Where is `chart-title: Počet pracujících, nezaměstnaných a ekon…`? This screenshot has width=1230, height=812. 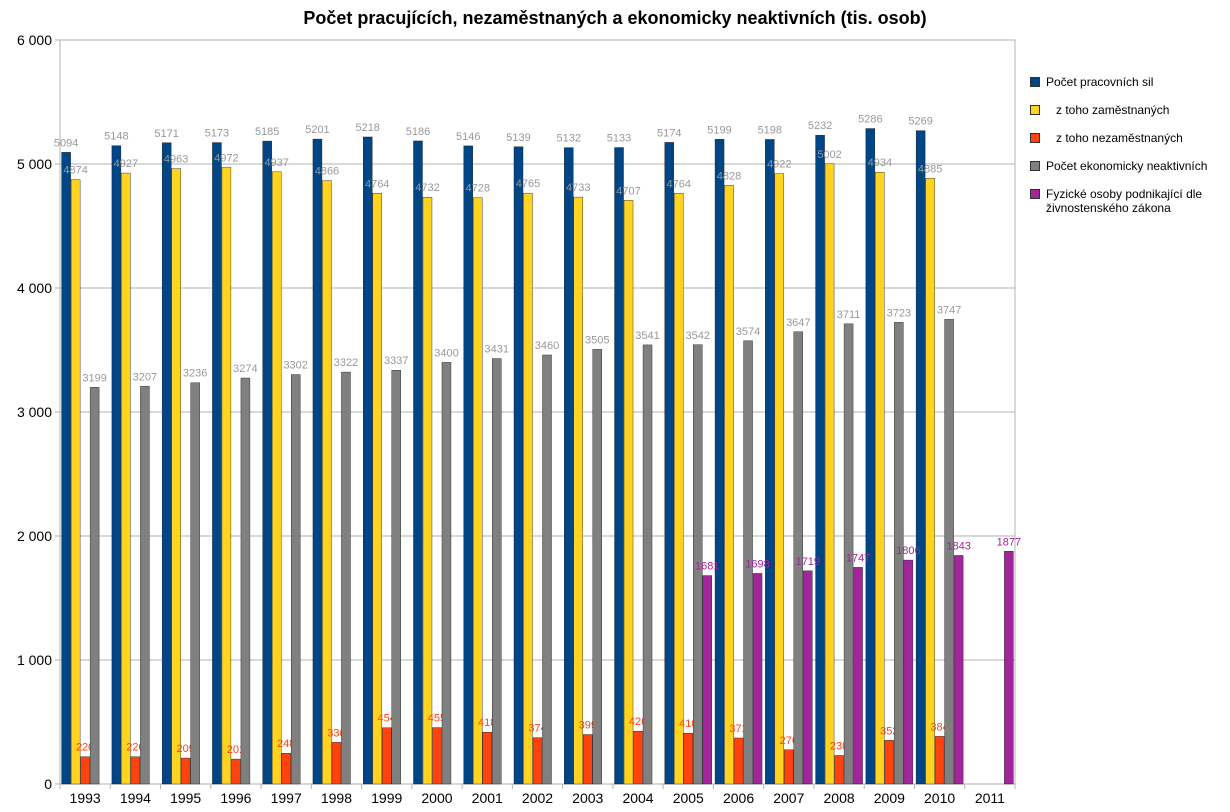 chart-title: Počet pracujících, nezaměstnaných a ekon… is located at coordinates (615, 18).